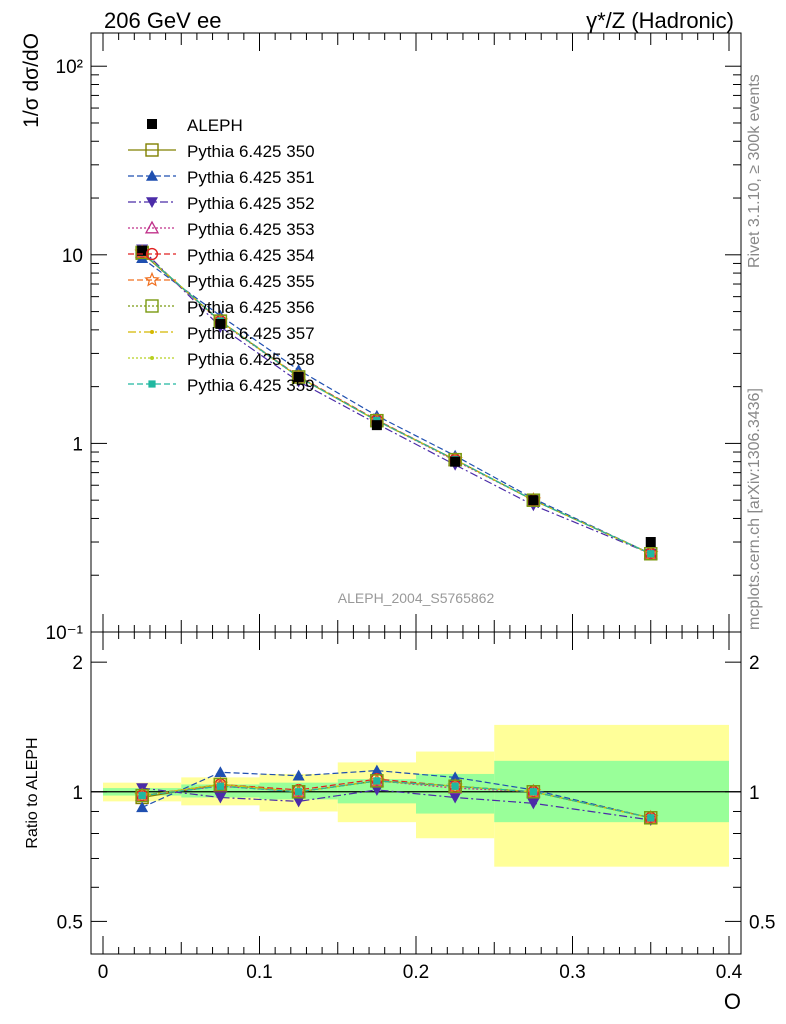  I want to click on main-series-9-point, so click(651, 554).